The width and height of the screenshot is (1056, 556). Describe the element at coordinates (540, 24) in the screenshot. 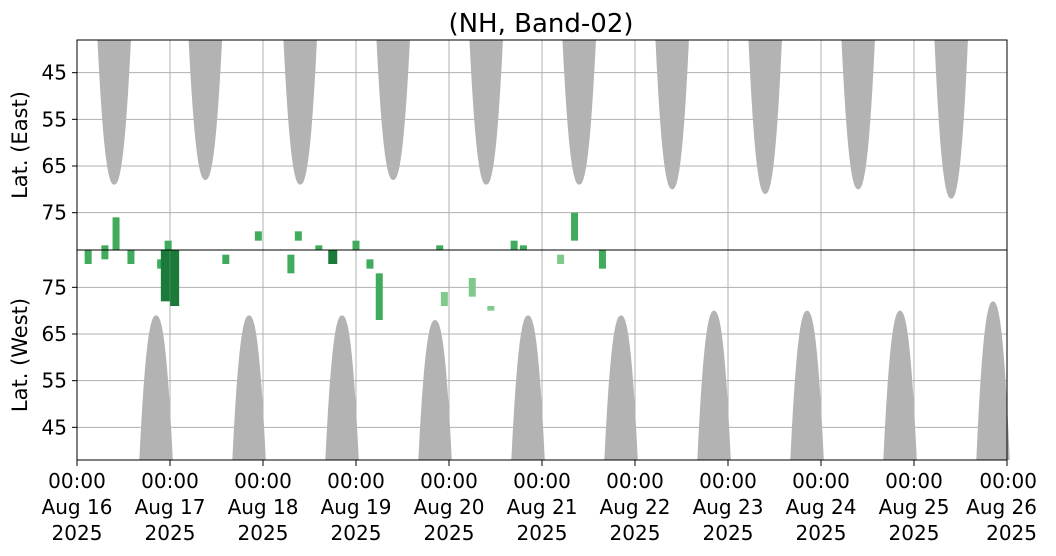

I see `chart-title: (NH, Band-02)` at that location.